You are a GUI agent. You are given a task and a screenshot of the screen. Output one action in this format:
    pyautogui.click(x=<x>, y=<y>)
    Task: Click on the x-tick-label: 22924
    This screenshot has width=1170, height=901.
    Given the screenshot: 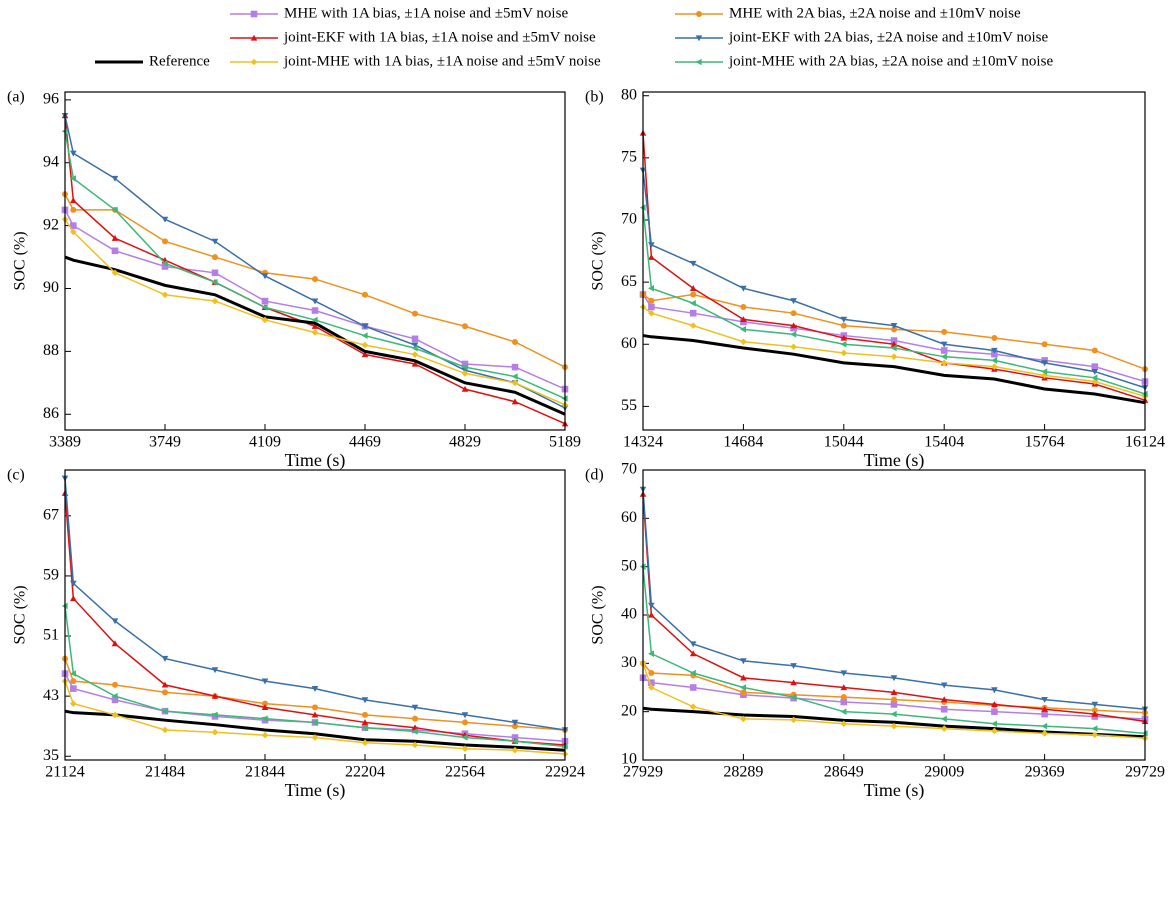 What is the action you would take?
    pyautogui.click(x=565, y=772)
    